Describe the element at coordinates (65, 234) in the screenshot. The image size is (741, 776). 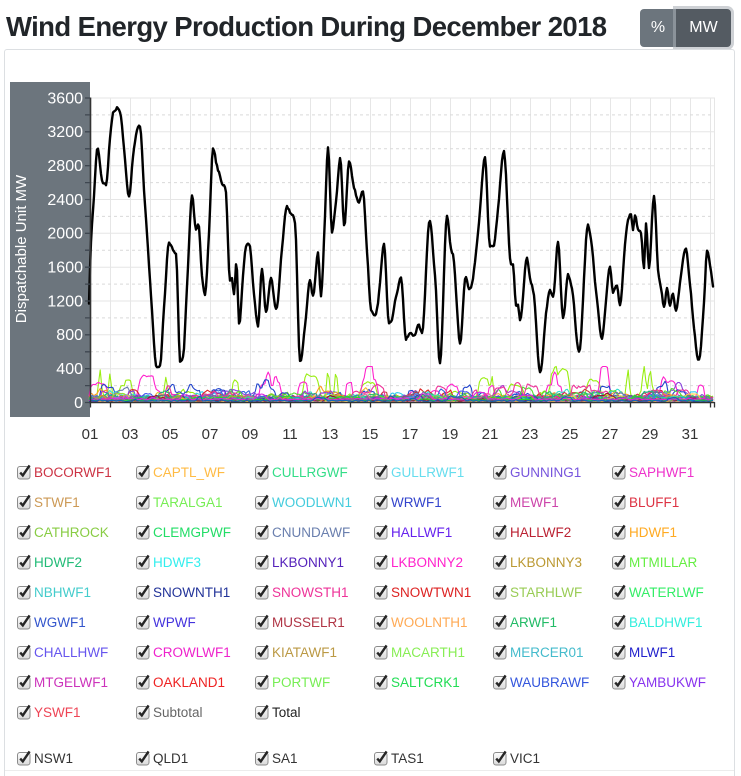
I see `svg-text: 2000` at that location.